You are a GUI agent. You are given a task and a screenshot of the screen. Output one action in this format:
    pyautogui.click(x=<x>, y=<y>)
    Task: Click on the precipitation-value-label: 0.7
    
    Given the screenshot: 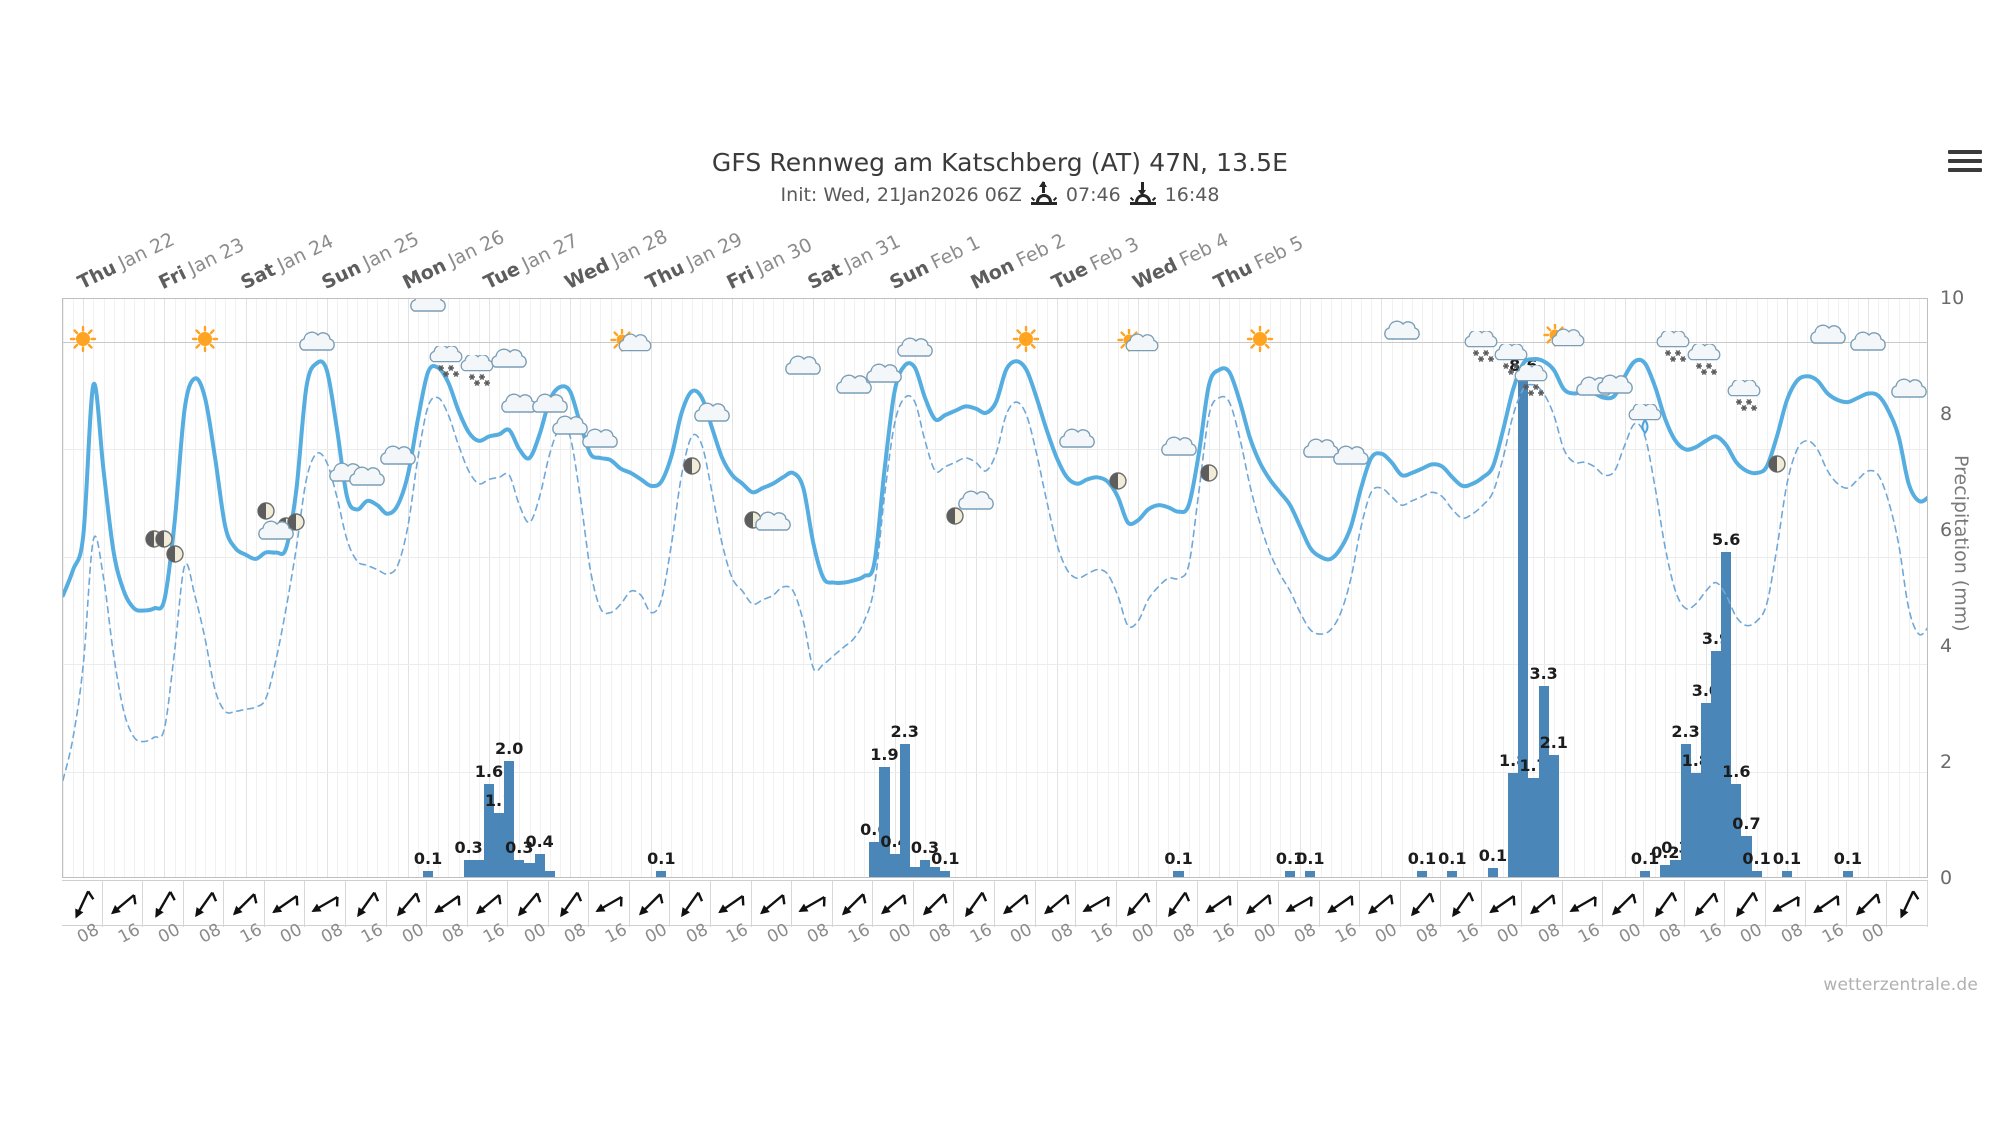 What is the action you would take?
    pyautogui.click(x=1746, y=824)
    